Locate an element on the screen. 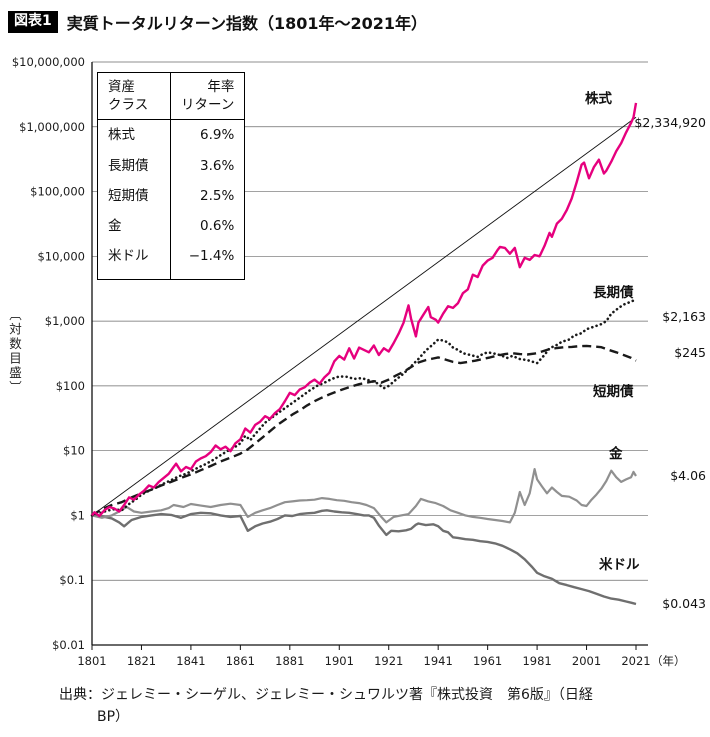  series-end-value-us-dollar: $0.043 is located at coordinates (684, 603).